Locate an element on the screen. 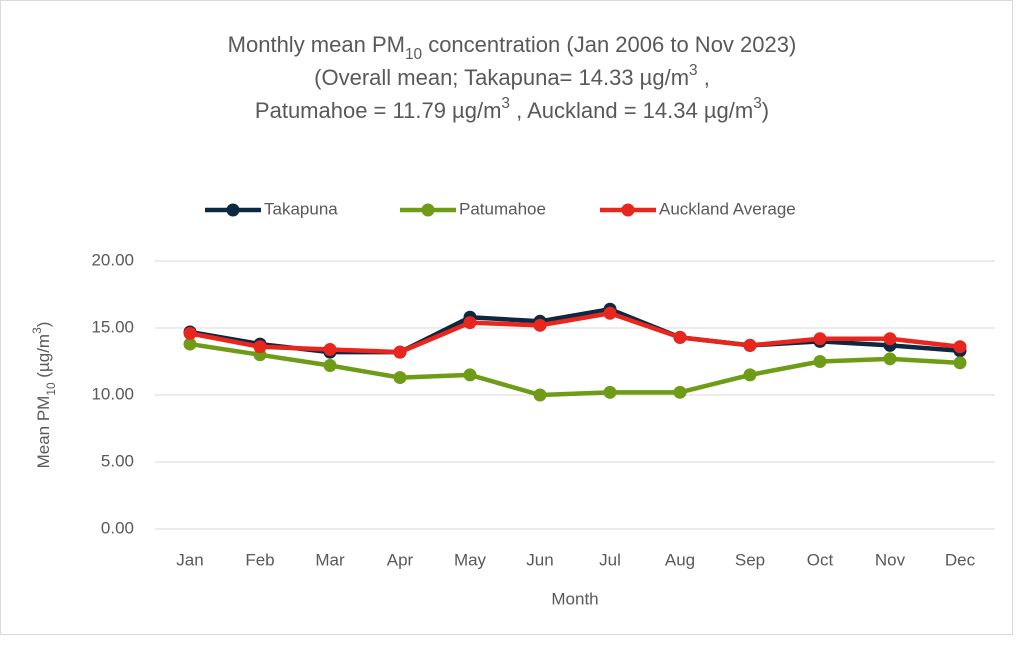  text-run: Monthly mean PM is located at coordinates (316, 44).